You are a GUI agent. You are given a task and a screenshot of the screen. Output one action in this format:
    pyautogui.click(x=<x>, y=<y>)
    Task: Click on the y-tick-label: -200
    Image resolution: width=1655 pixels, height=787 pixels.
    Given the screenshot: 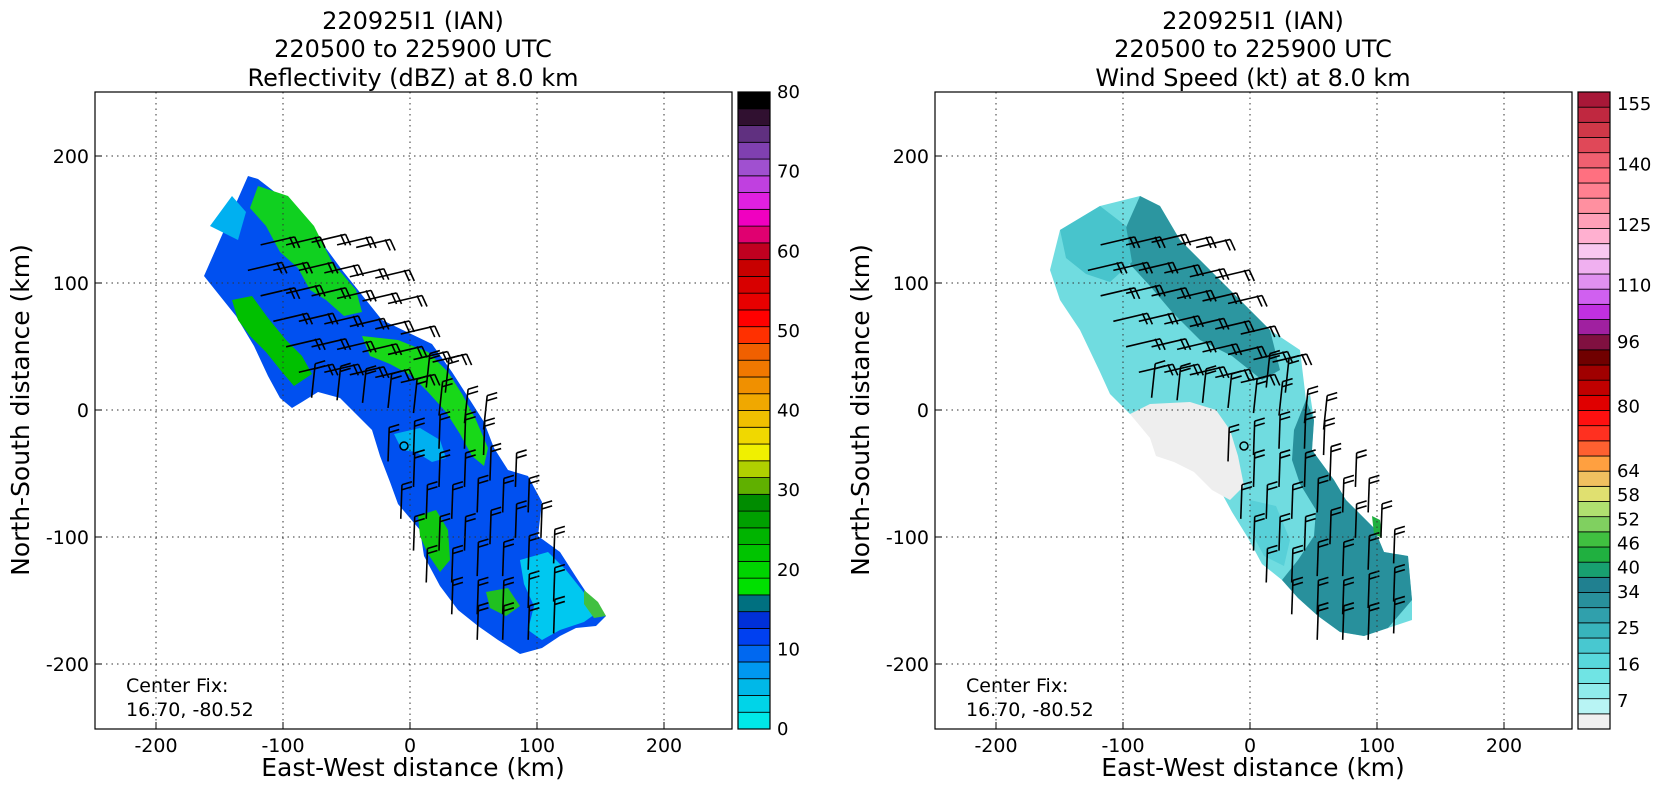 What is the action you would take?
    pyautogui.click(x=907, y=665)
    